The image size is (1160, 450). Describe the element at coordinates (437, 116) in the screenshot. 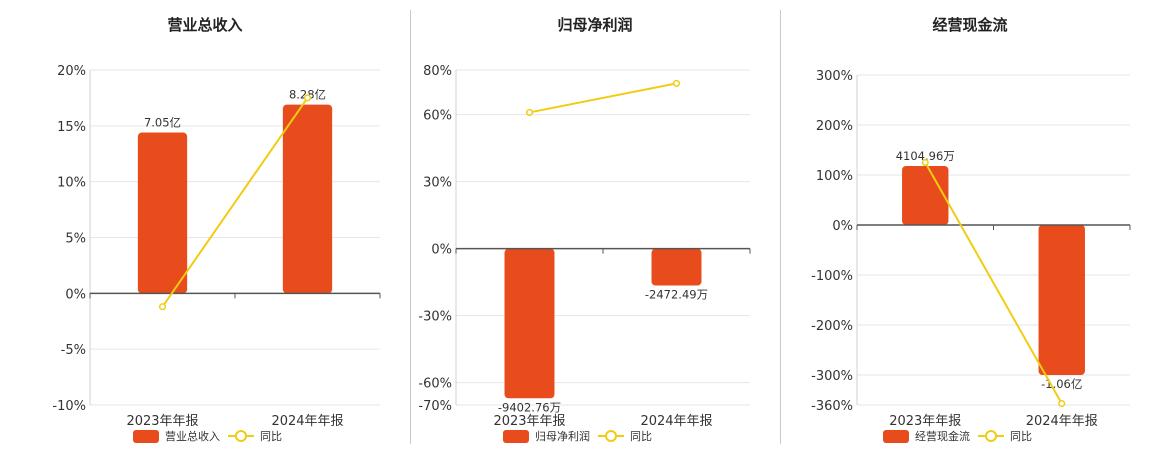

I see `y-tick-label: 60%` at that location.